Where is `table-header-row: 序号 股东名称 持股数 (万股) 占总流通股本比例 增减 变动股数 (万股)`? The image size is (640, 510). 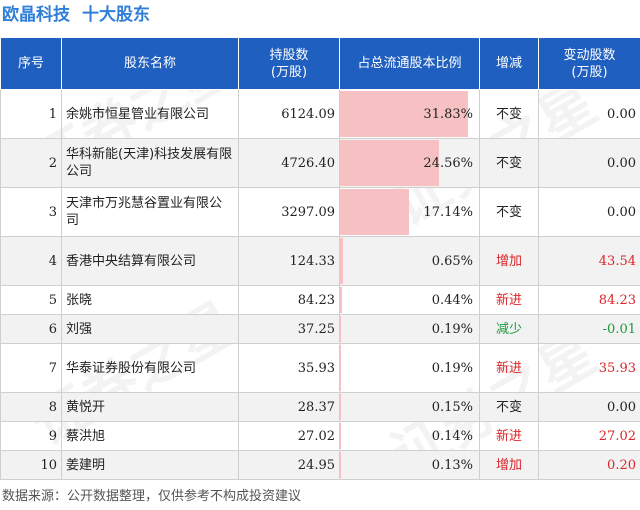
table-header-row: 序号 股东名称 持股数 (万股) 占总流通股本比例 增减 变动股数 (万股) is located at coordinates (320, 63).